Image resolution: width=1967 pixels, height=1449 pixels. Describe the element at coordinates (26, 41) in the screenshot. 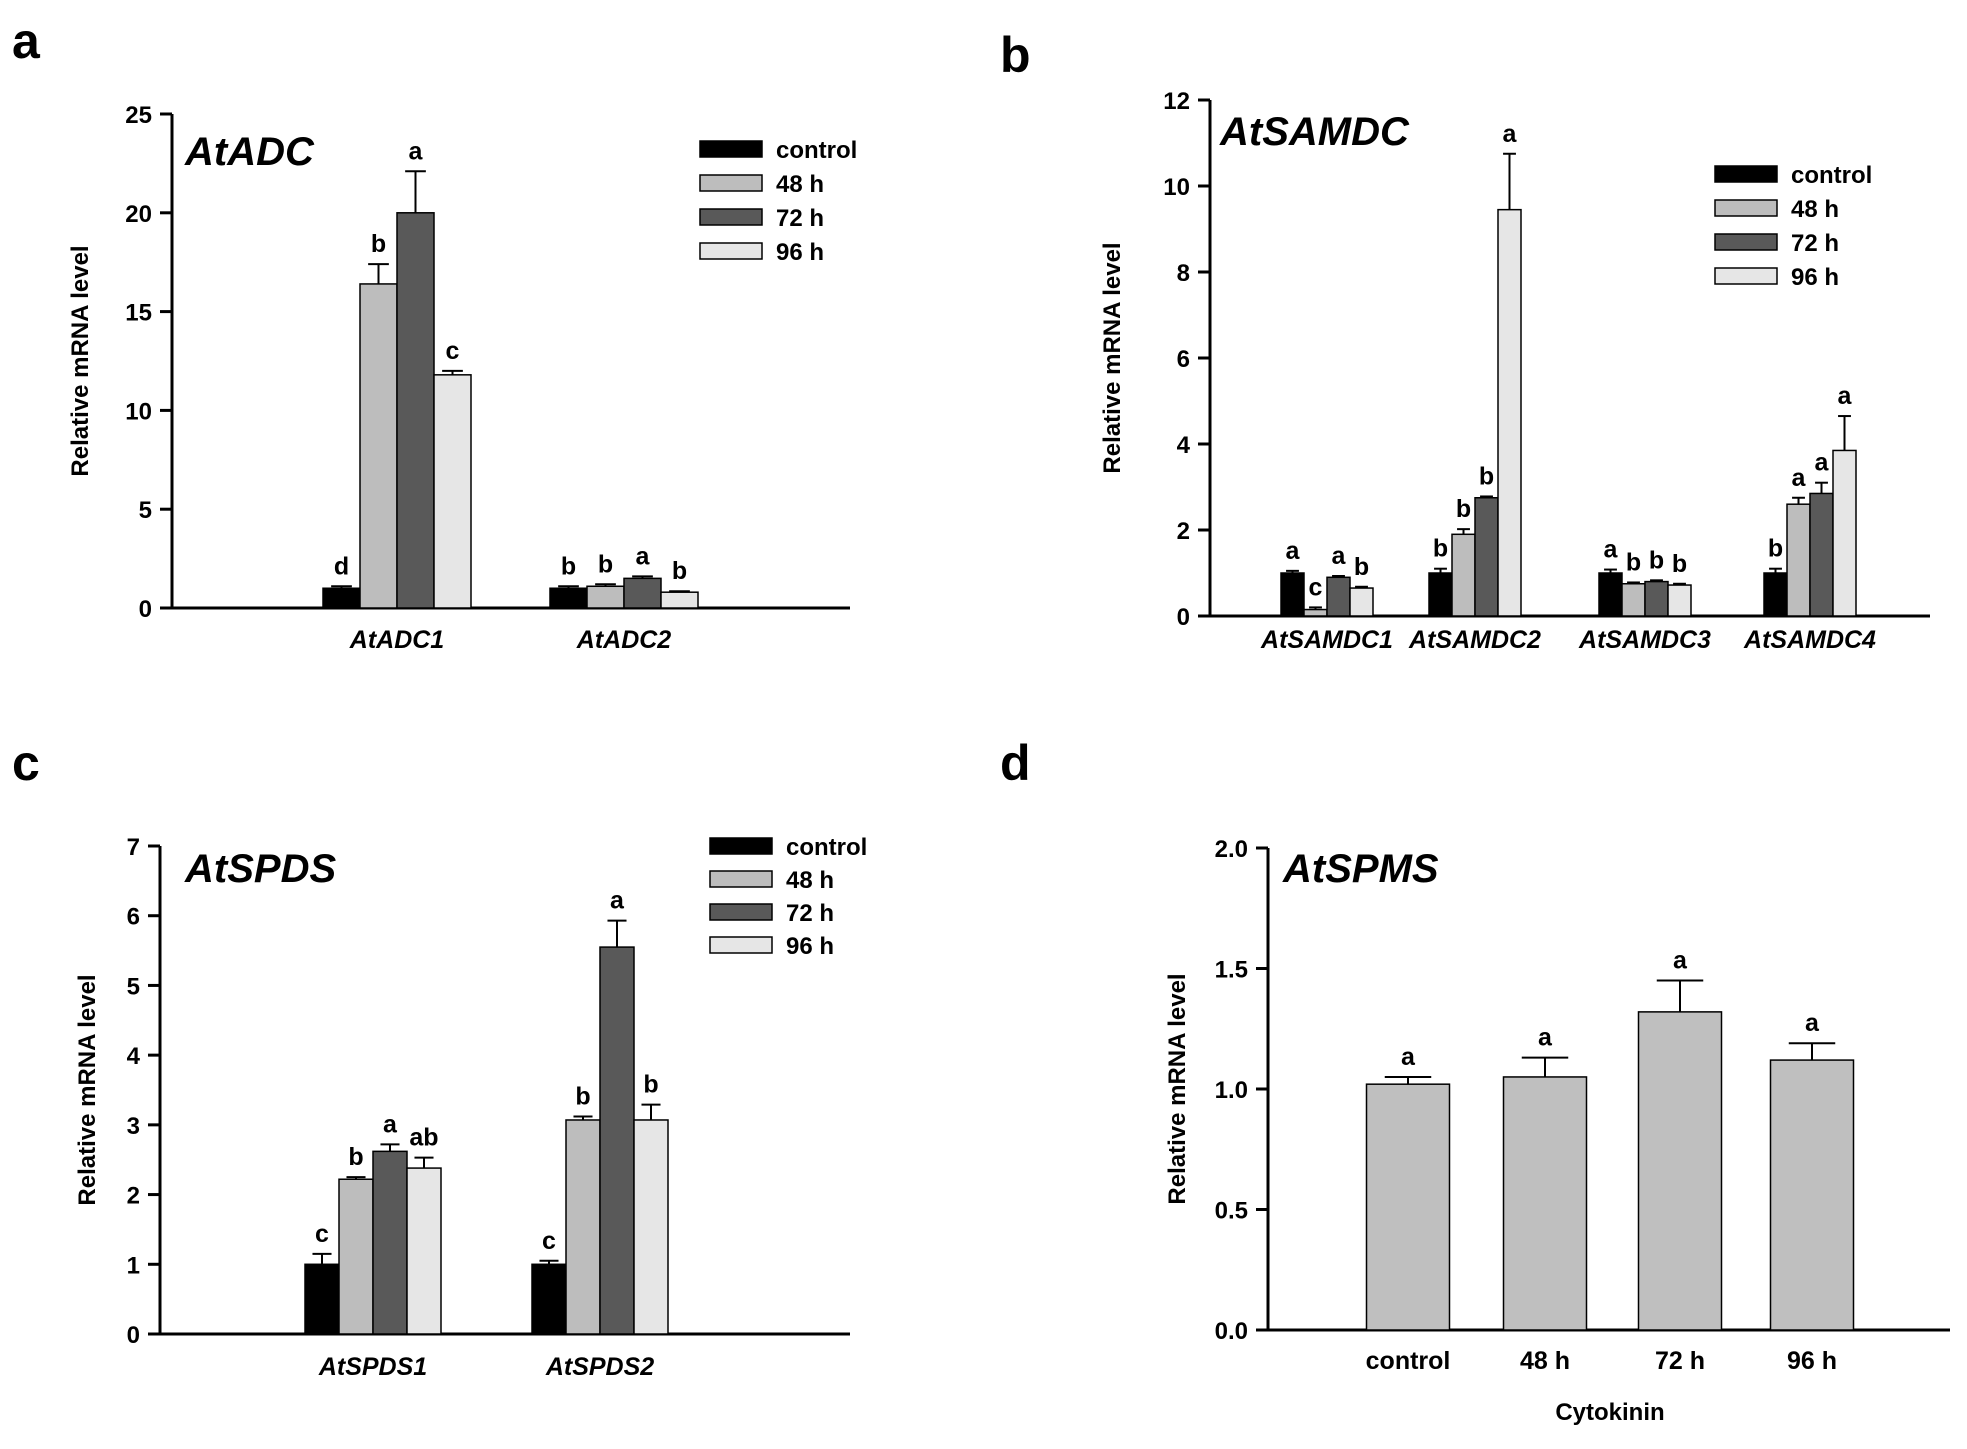

I see `panel-letter-a: a` at that location.